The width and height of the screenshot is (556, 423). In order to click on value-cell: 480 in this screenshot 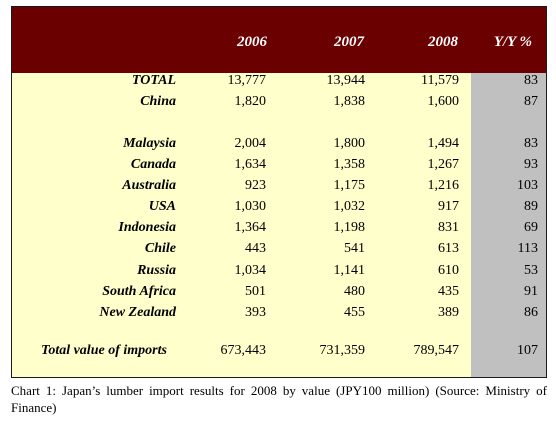, I will do `click(354, 291)`.